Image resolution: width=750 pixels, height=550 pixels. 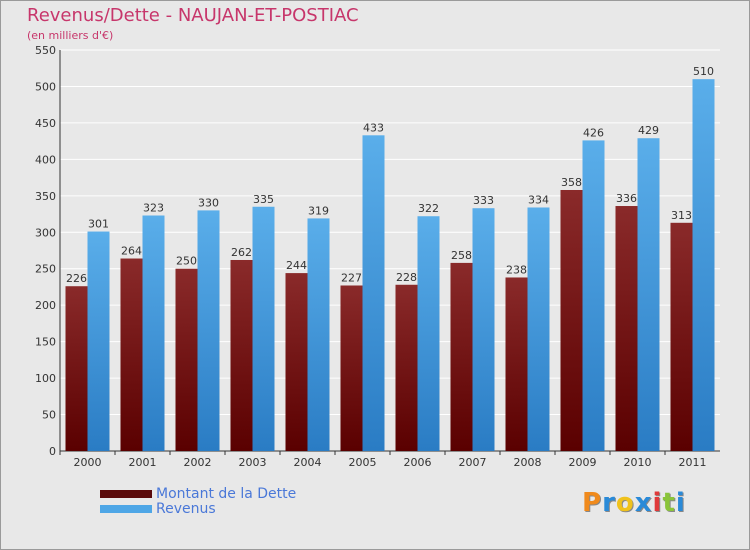 I want to click on logo-letter: r, so click(x=609, y=503).